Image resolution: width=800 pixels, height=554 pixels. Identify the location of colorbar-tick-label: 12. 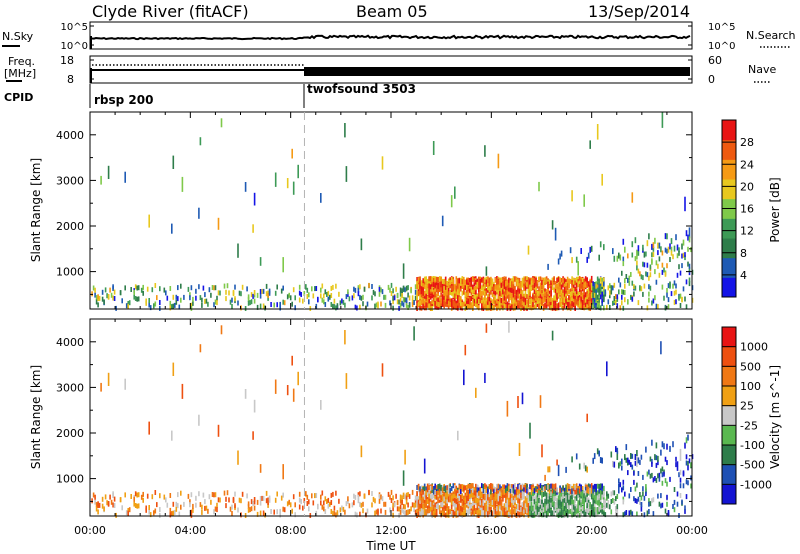
(747, 231).